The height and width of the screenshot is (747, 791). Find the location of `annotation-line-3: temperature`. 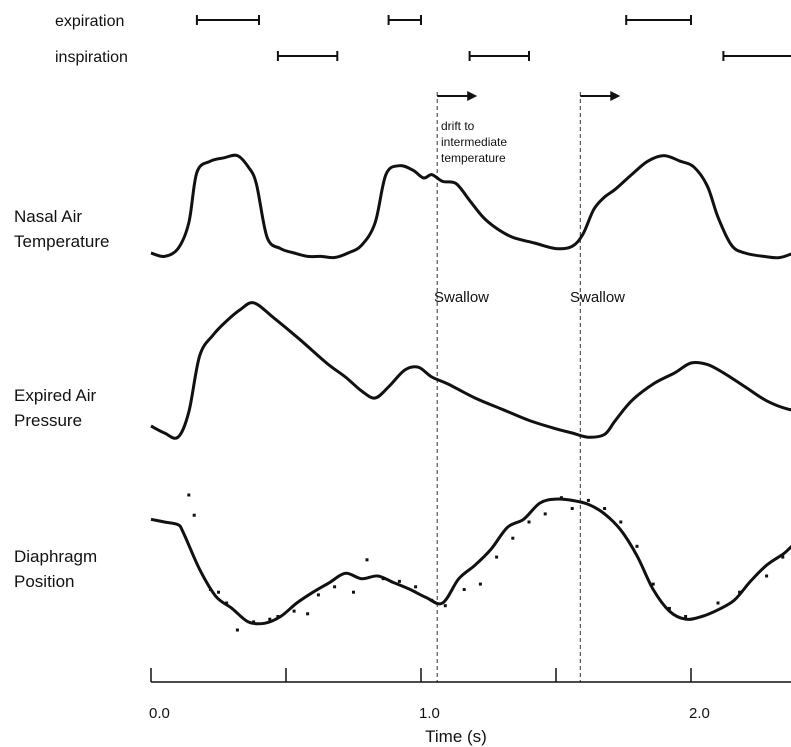

annotation-line-3: temperature is located at coordinates (473, 158).